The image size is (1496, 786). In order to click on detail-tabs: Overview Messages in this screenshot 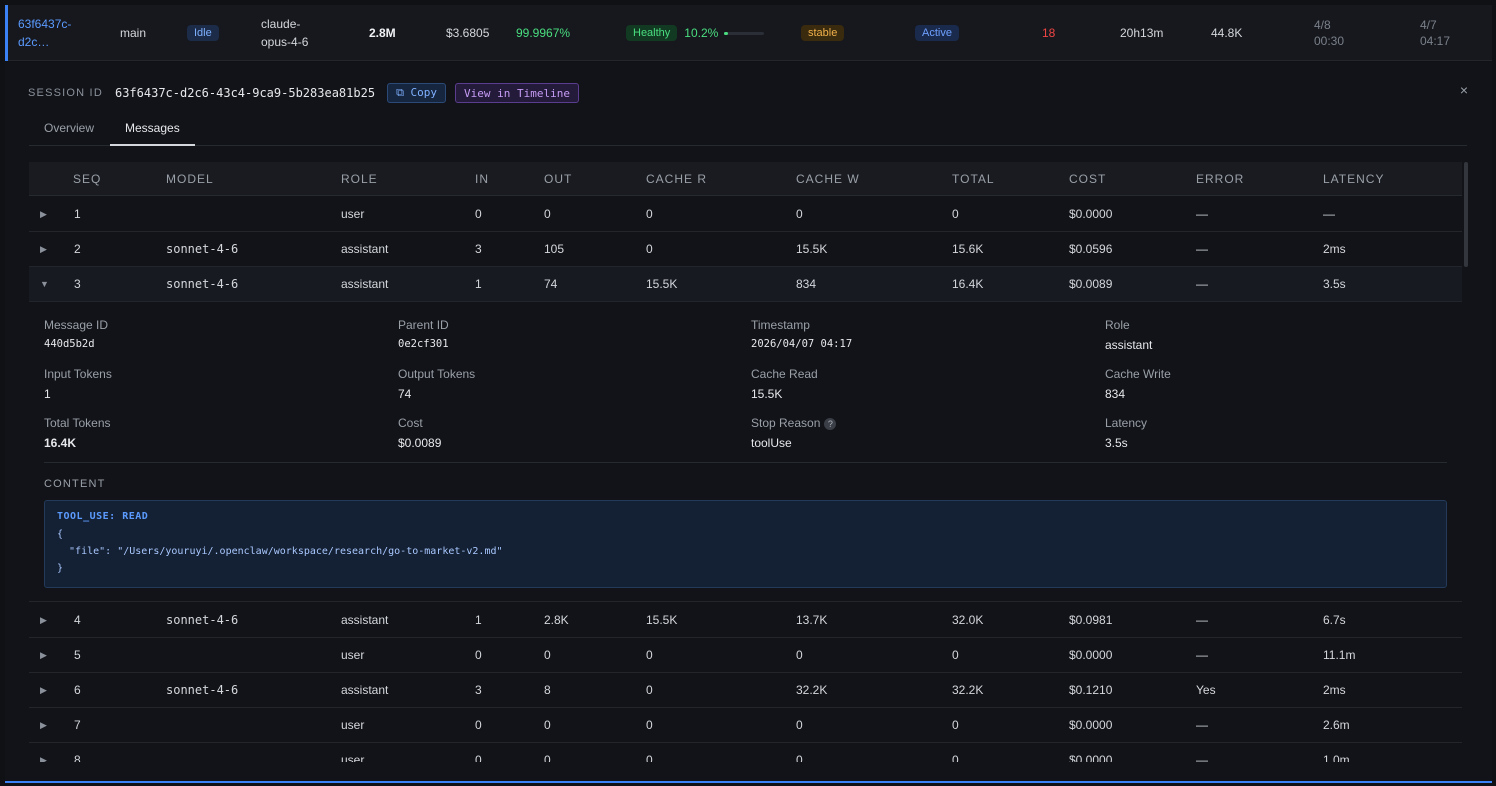, I will do `click(748, 130)`.